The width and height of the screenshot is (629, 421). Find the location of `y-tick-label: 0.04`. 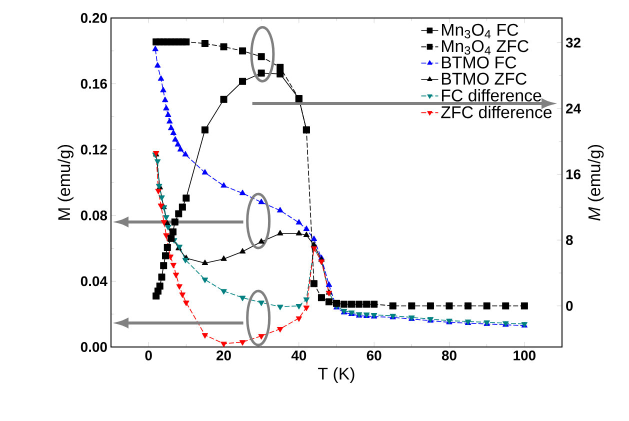

y-tick-label: 0.04 is located at coordinates (94, 281).